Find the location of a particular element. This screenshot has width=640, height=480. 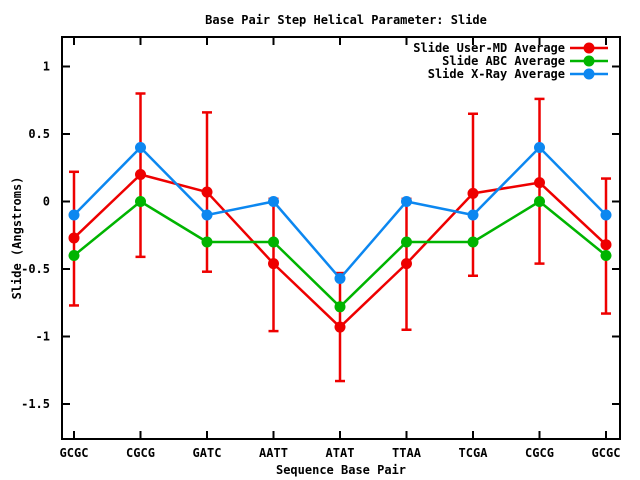

y-tick-label: -1.5 is located at coordinates (35, 404).